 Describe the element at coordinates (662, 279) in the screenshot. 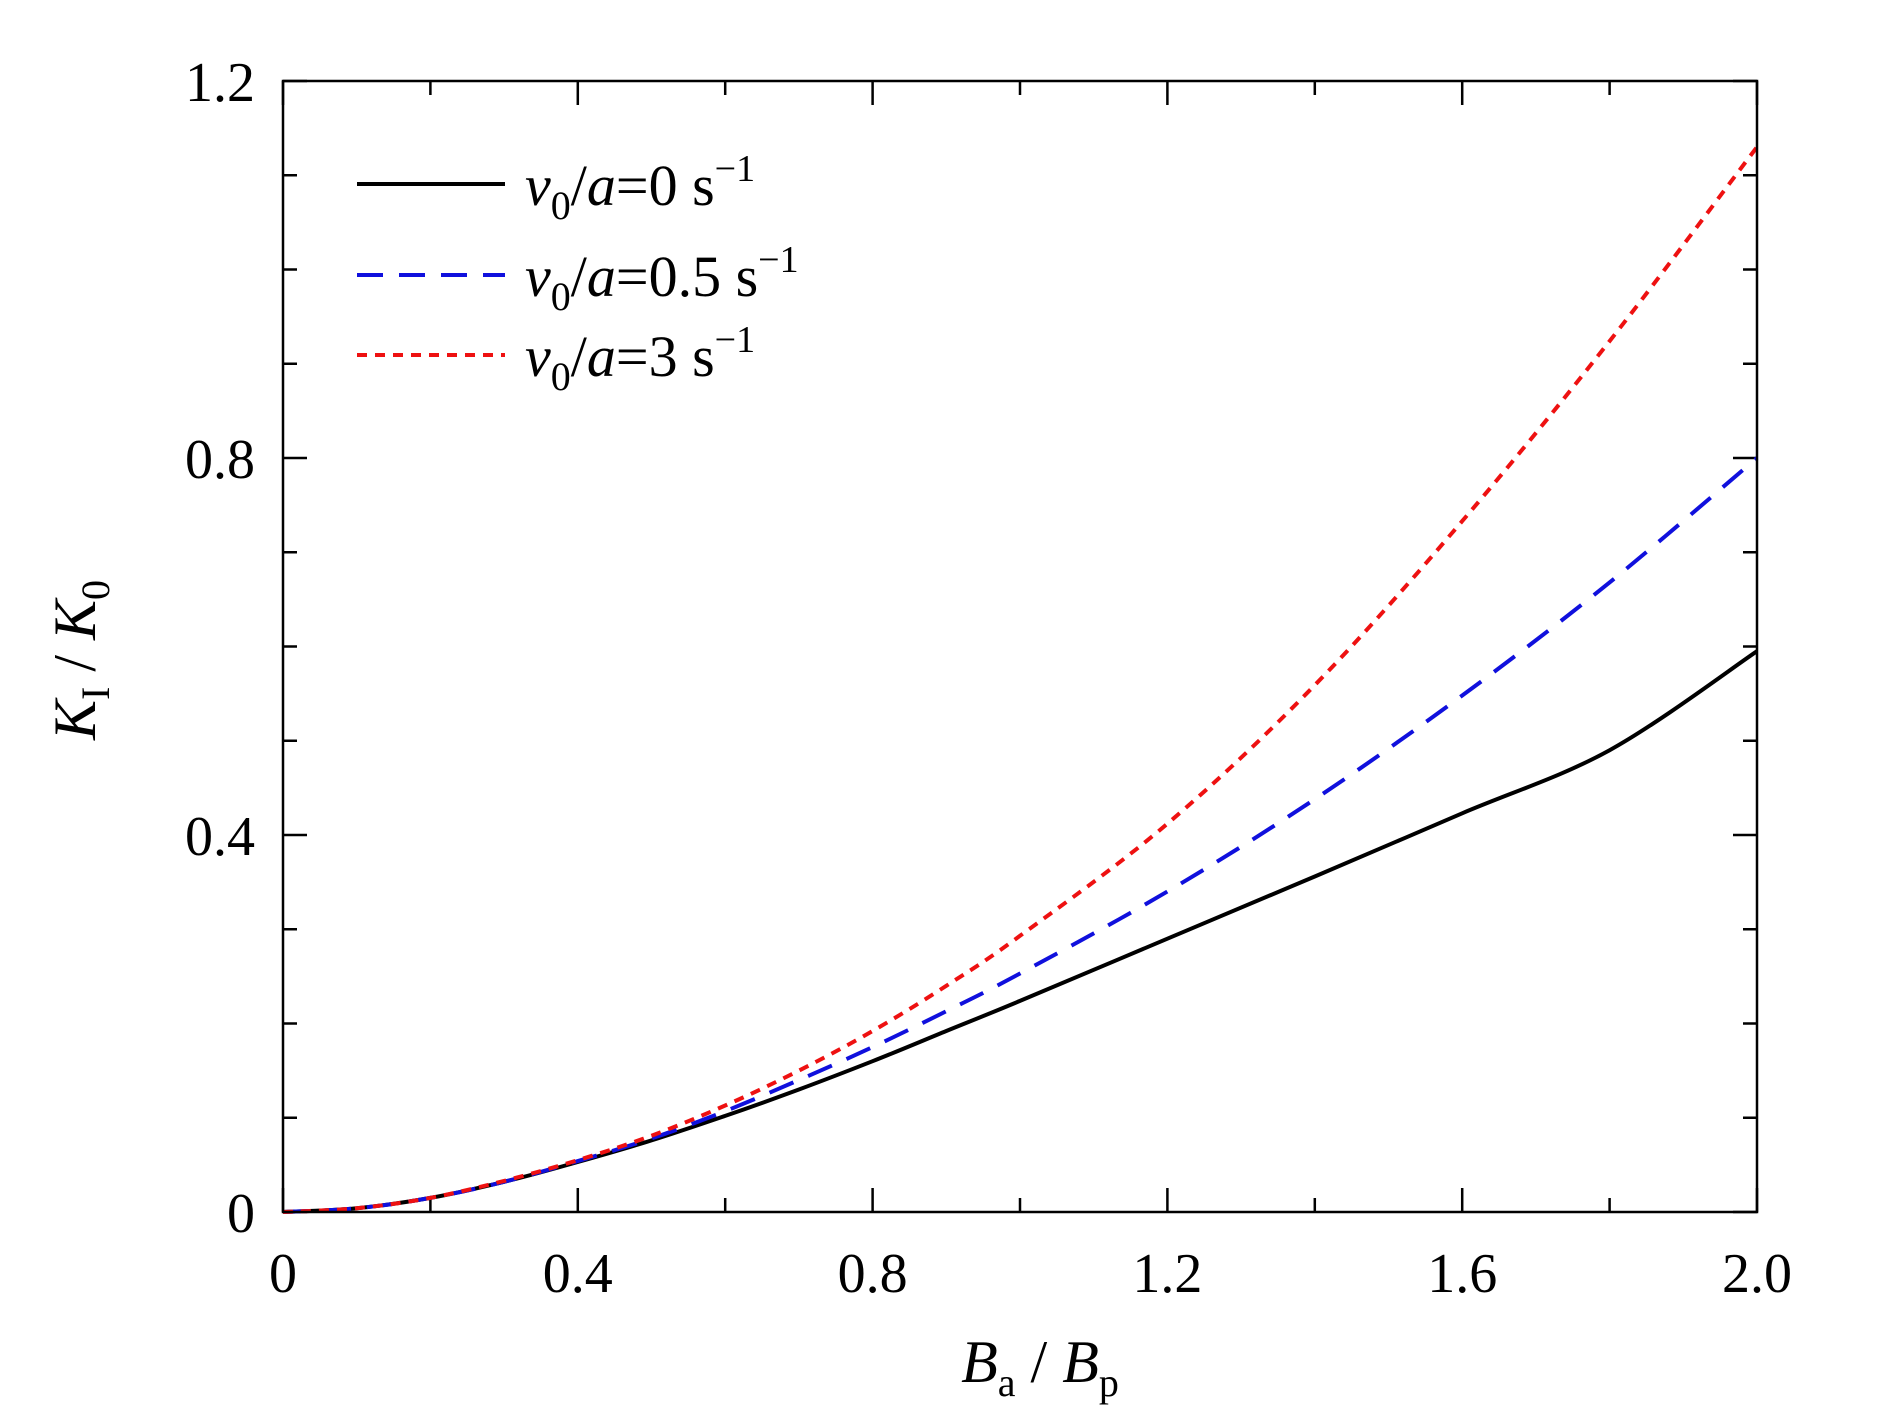

I see `legend-label-2: v0/a=0.5 s−1` at that location.